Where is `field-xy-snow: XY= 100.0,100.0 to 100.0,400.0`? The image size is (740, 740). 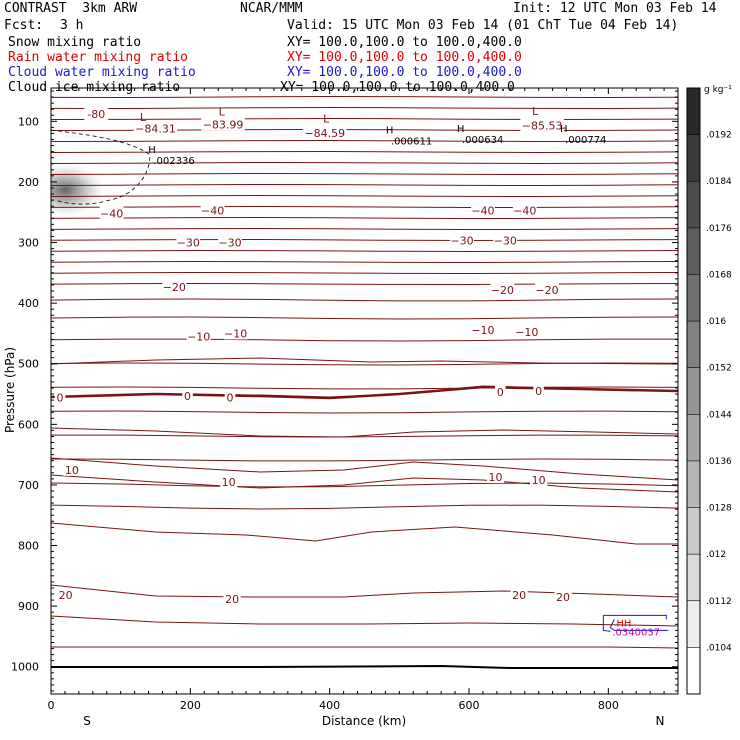
field-xy-snow: XY= 100.0,100.0 to 100.0,400.0 is located at coordinates (404, 42).